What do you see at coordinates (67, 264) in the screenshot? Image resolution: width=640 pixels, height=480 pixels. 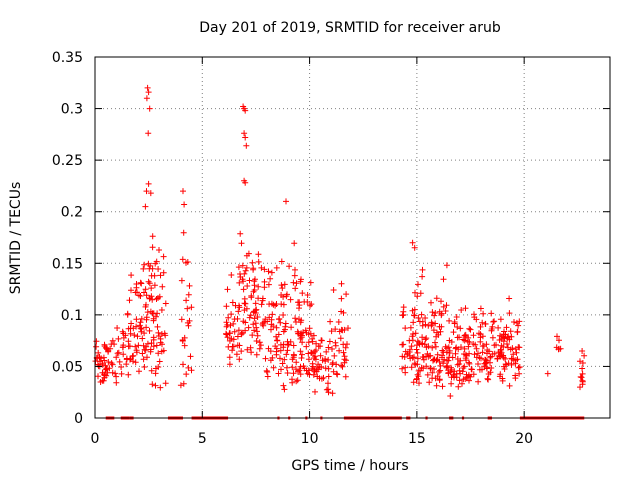 I see `y-tick-label: 0.15` at bounding box center [67, 264].